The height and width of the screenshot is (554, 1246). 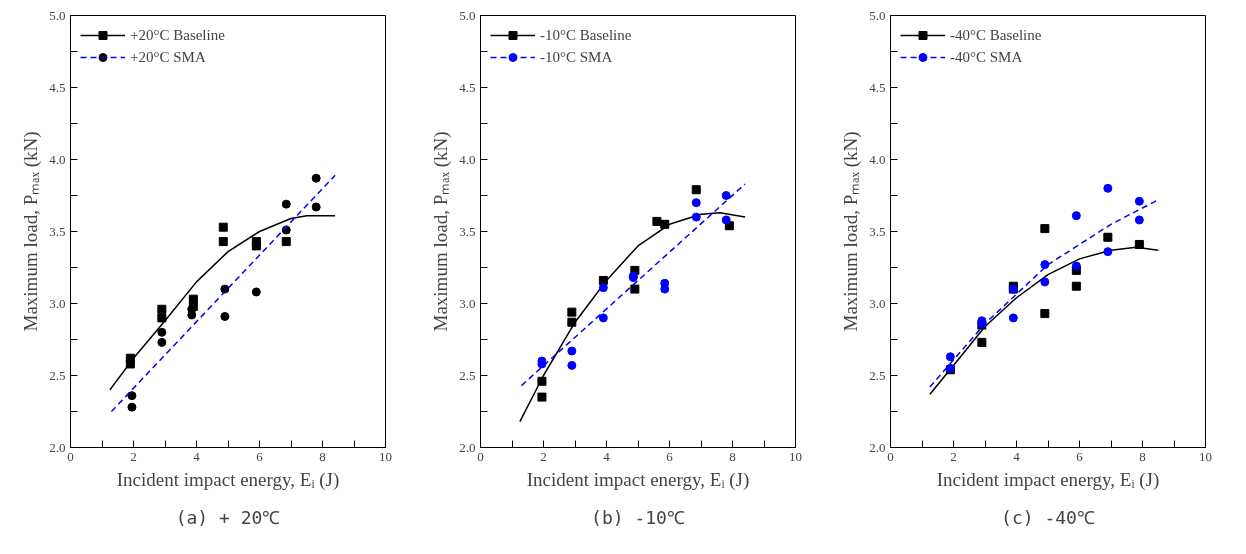 What do you see at coordinates (586, 35) in the screenshot?
I see `legend-label: -10°C Baseline` at bounding box center [586, 35].